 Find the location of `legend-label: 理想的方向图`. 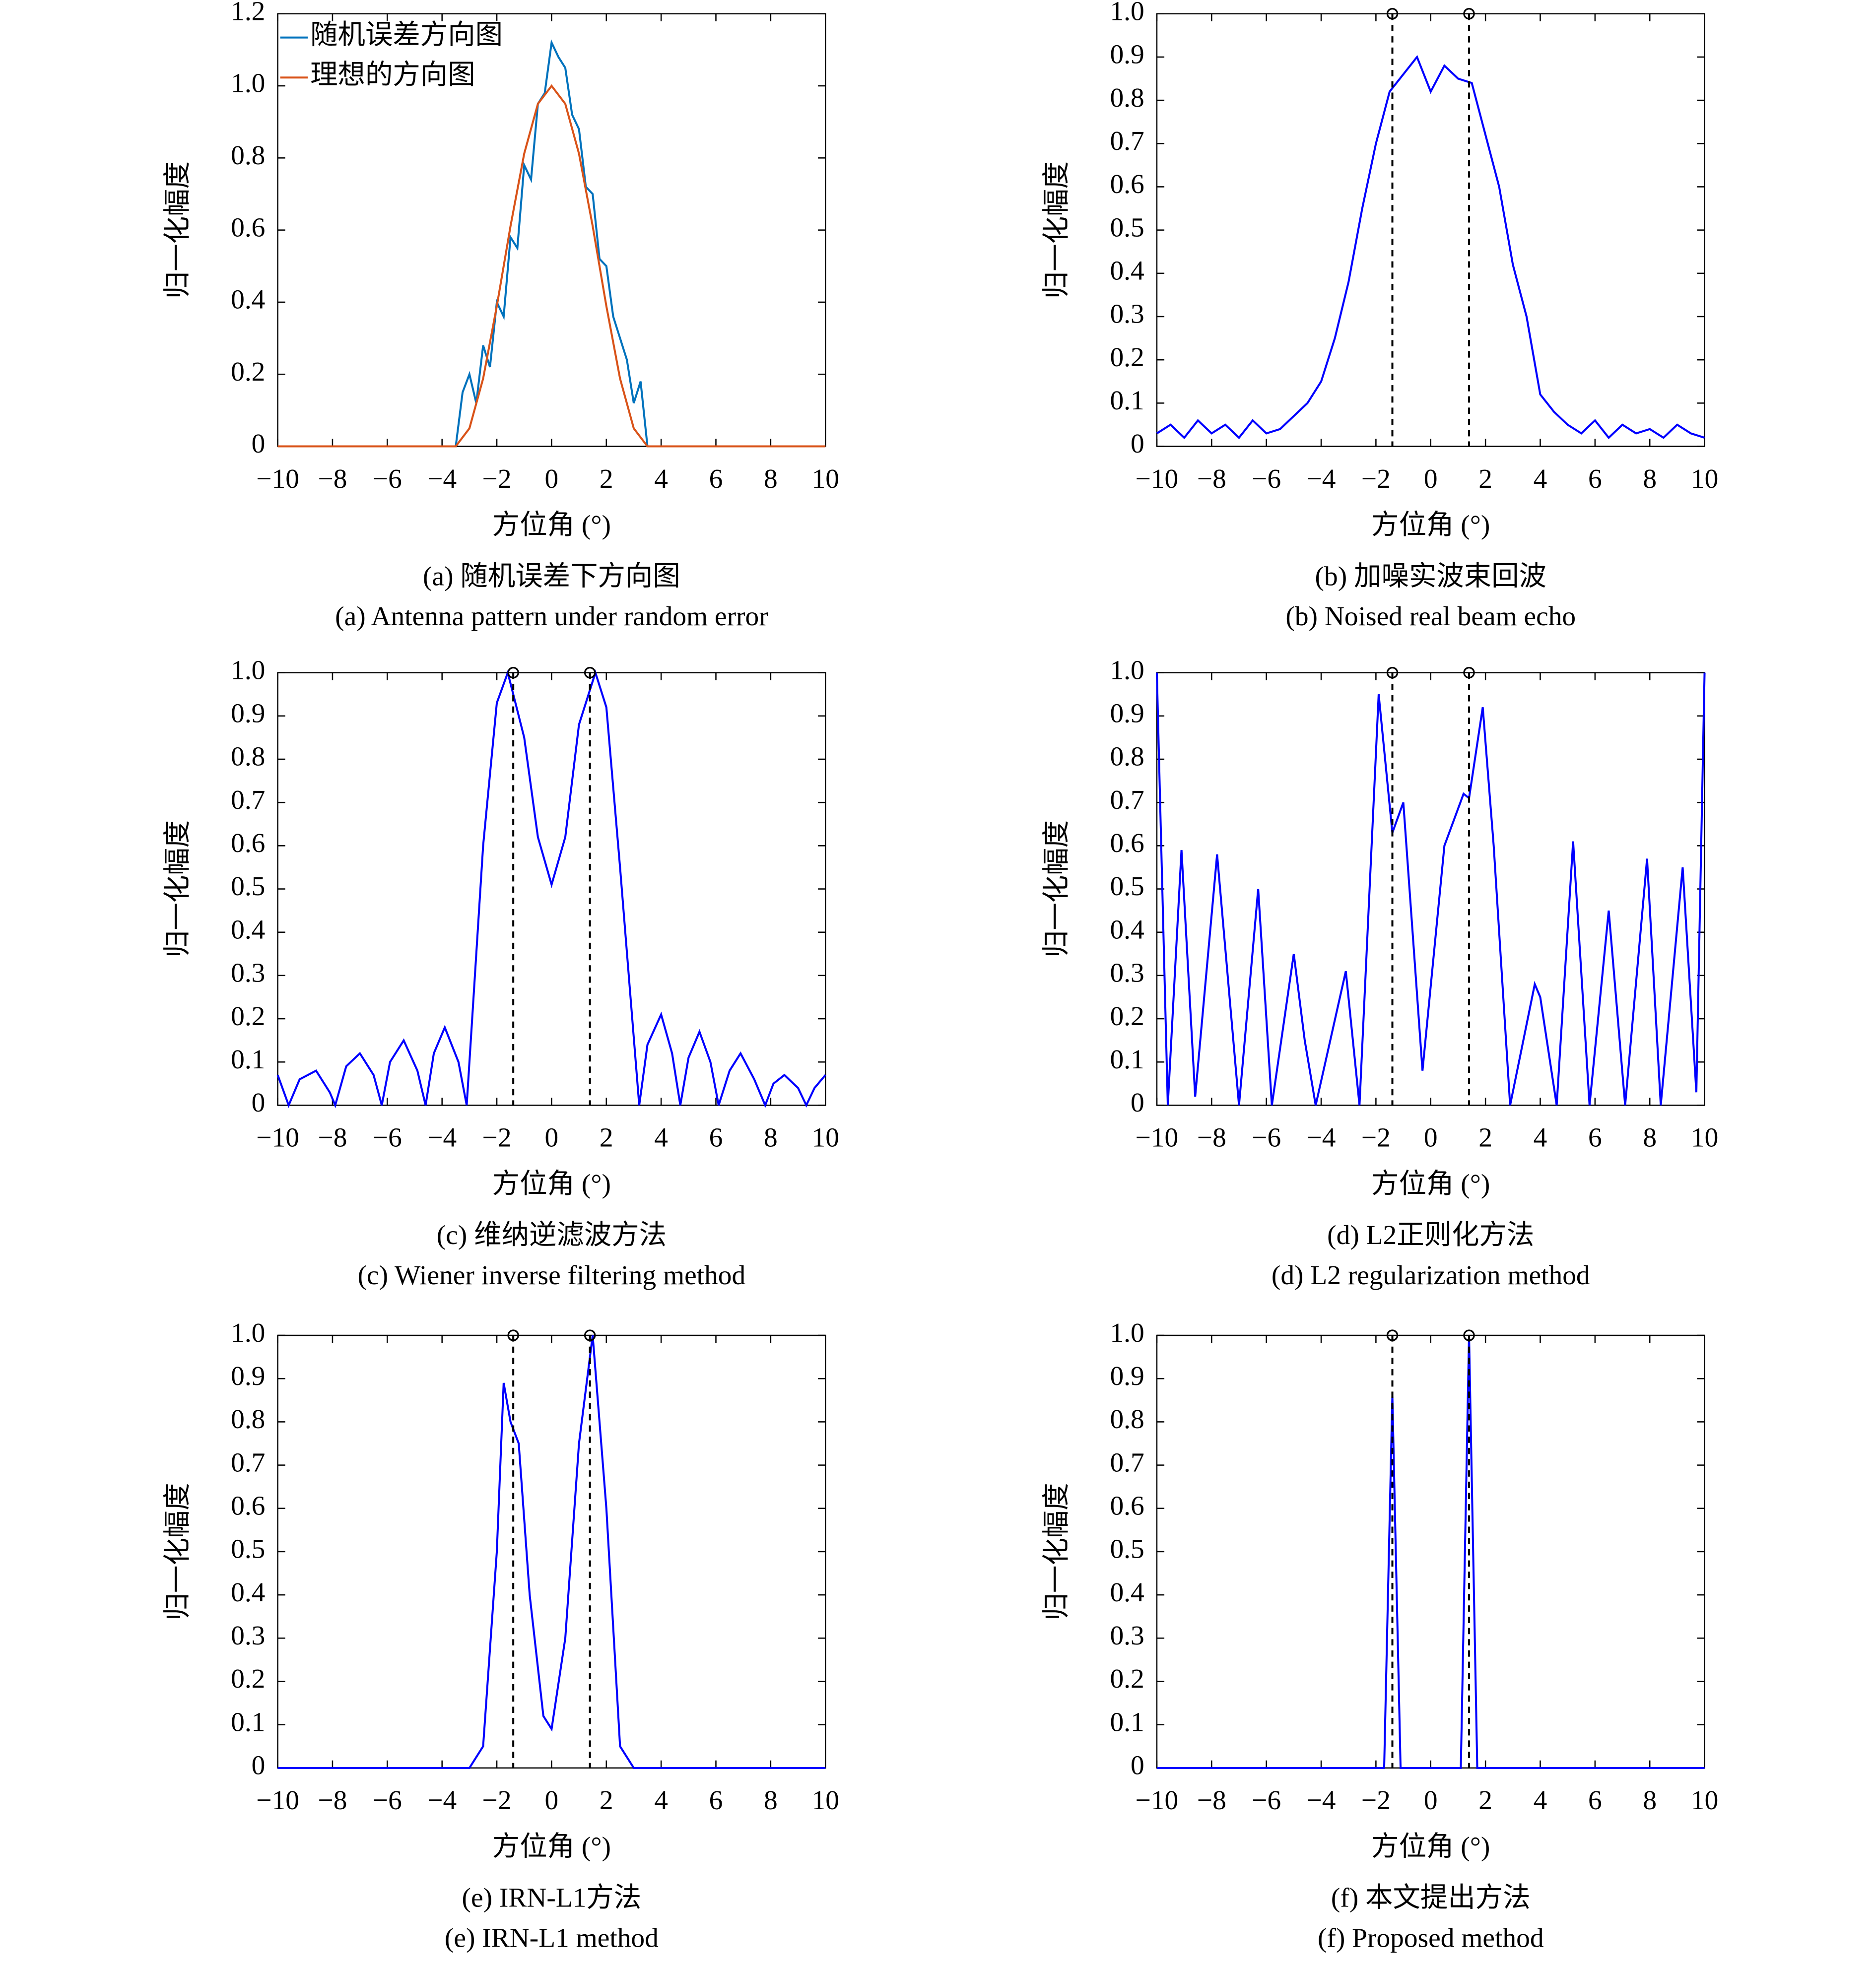

legend-label: 理想的方向图 is located at coordinates (392, 75).